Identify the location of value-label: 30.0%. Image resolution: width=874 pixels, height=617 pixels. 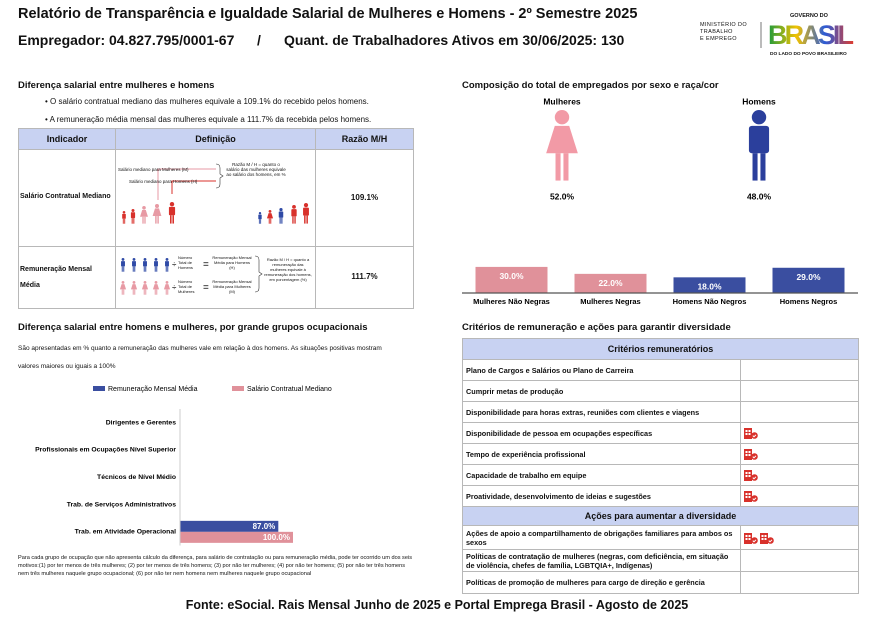
(511, 276).